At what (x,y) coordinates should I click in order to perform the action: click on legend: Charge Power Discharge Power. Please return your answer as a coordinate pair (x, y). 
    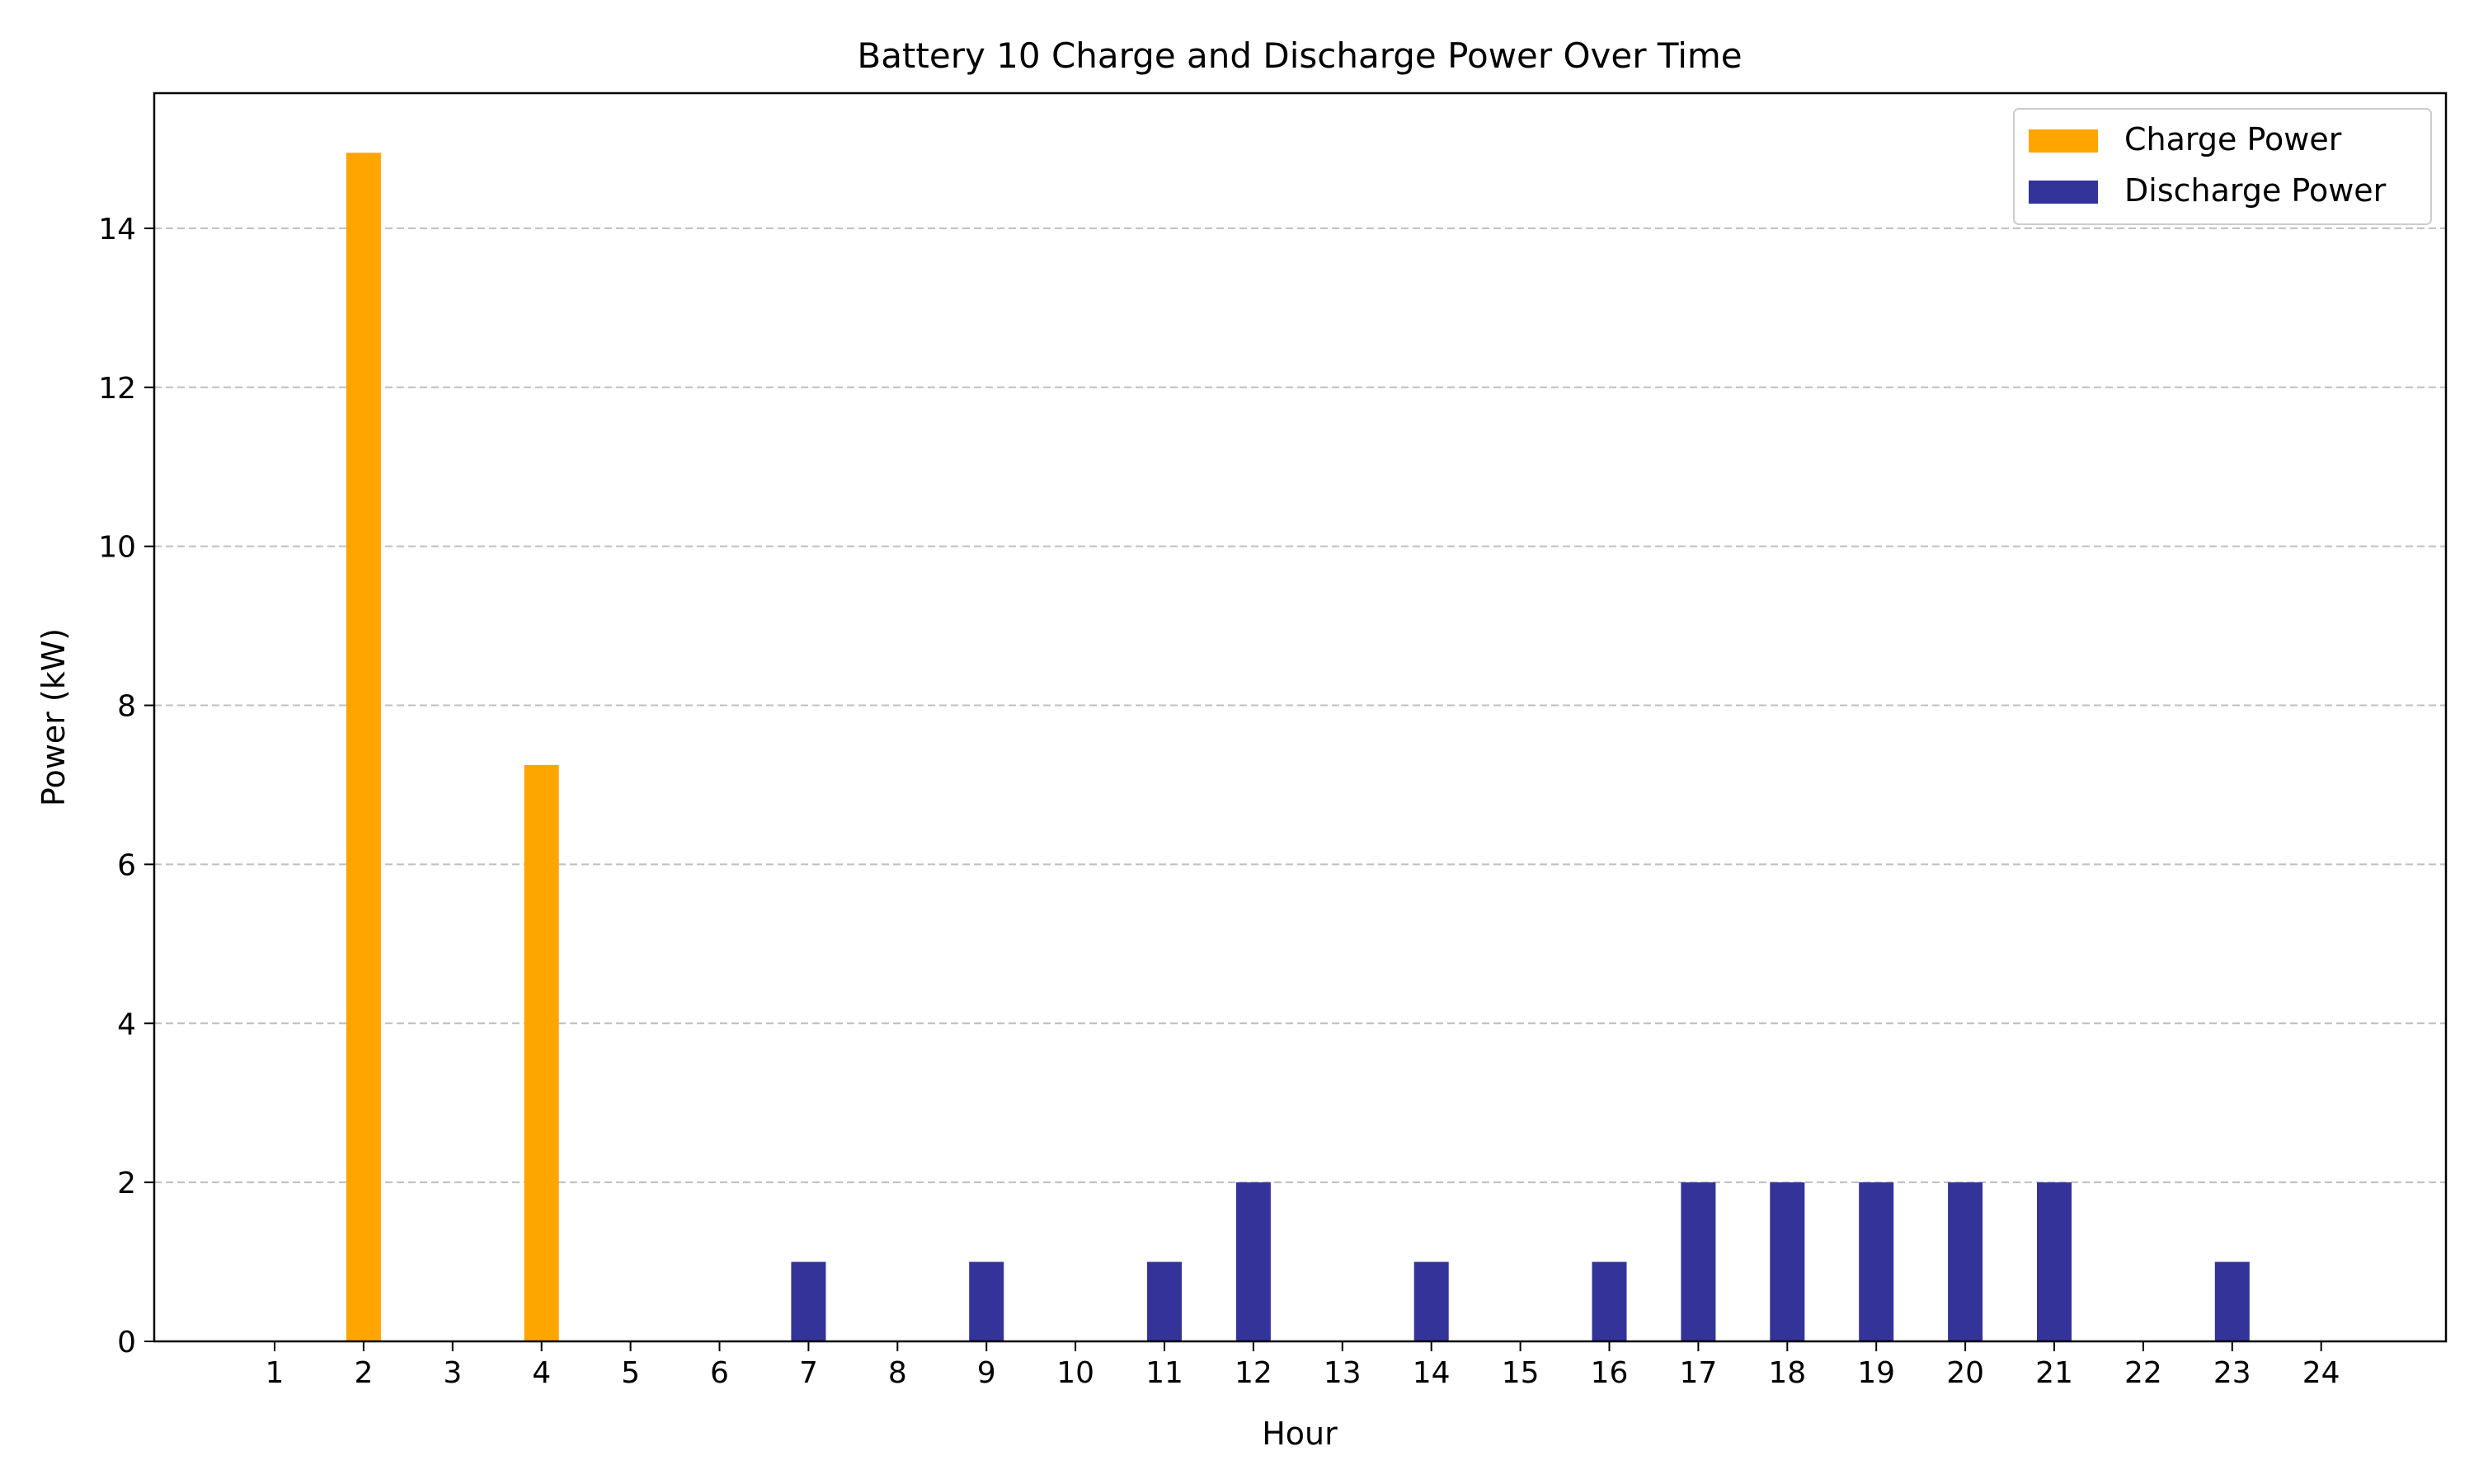
    Looking at the image, I should click on (2222, 166).